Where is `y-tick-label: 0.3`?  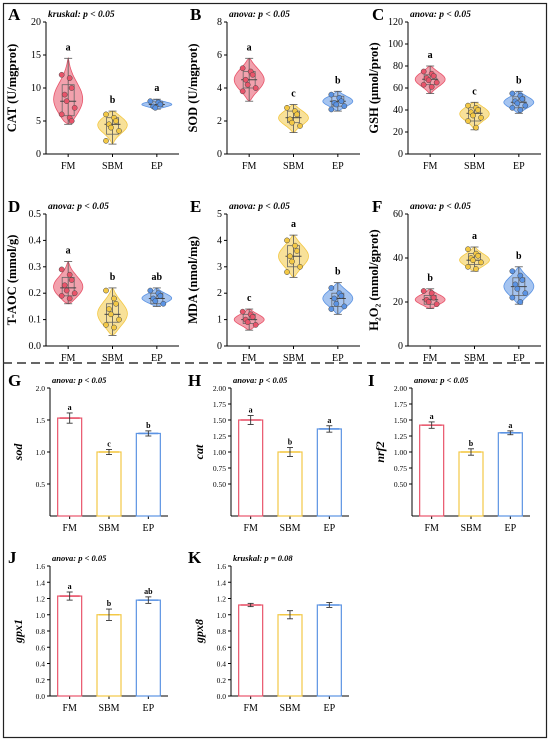 y-tick-label: 0.3 is located at coordinates (35, 267).